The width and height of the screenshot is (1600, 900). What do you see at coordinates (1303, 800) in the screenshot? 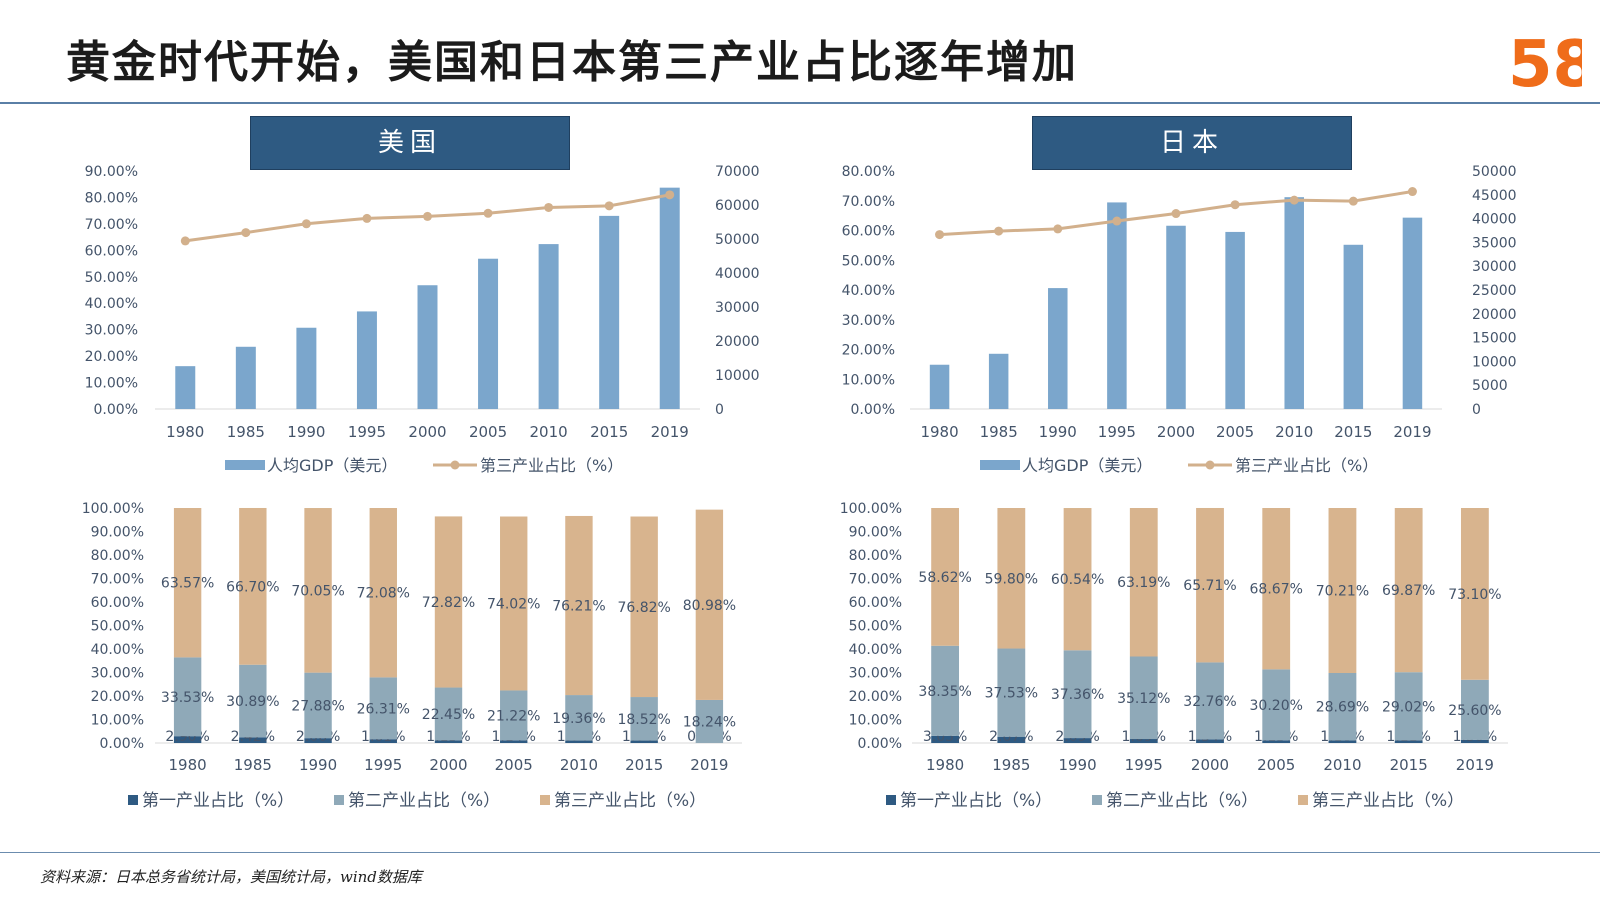
I see `jp-share-legend-swatch-tertiary` at bounding box center [1303, 800].